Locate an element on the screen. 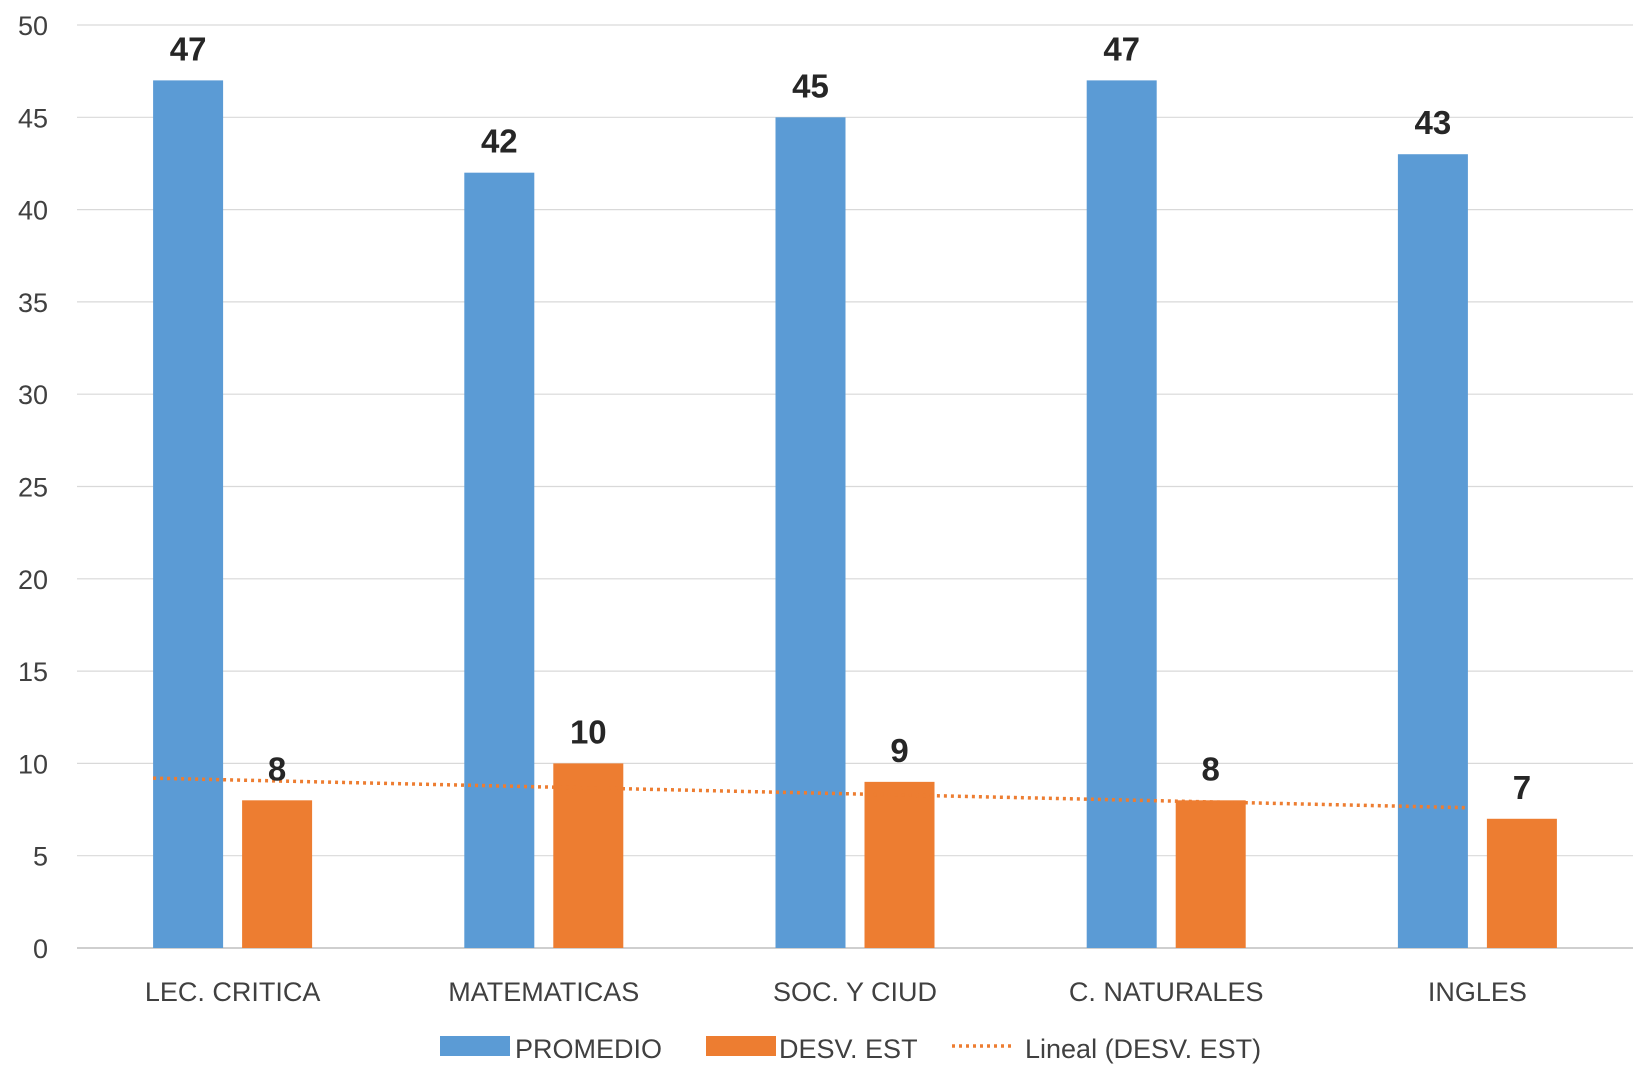 Image resolution: width=1633 pixels, height=1076 pixels. legend: PROMEDIO DESV. EST Lineal (DESV. EST) is located at coordinates (850, 1049).